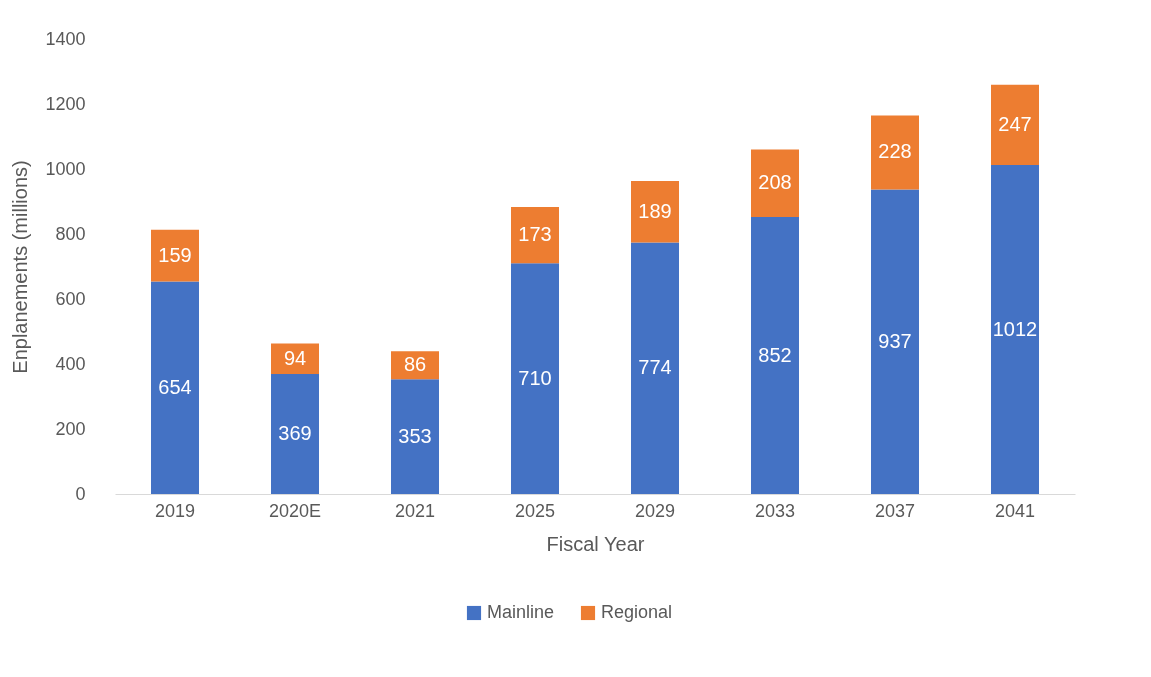  Describe the element at coordinates (80, 493) in the screenshot. I see `y-tick-label: 0` at that location.